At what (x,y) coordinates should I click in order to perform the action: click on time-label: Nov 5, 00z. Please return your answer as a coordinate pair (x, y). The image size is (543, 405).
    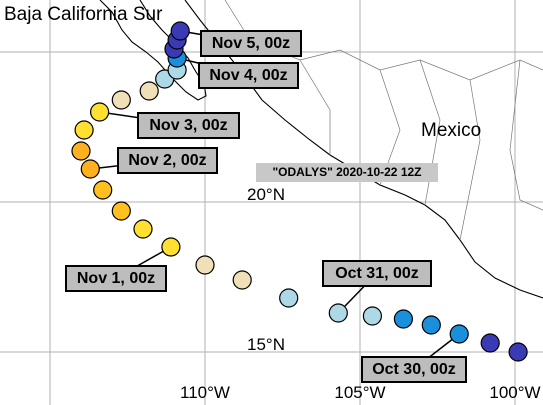
    Looking at the image, I should click on (251, 43).